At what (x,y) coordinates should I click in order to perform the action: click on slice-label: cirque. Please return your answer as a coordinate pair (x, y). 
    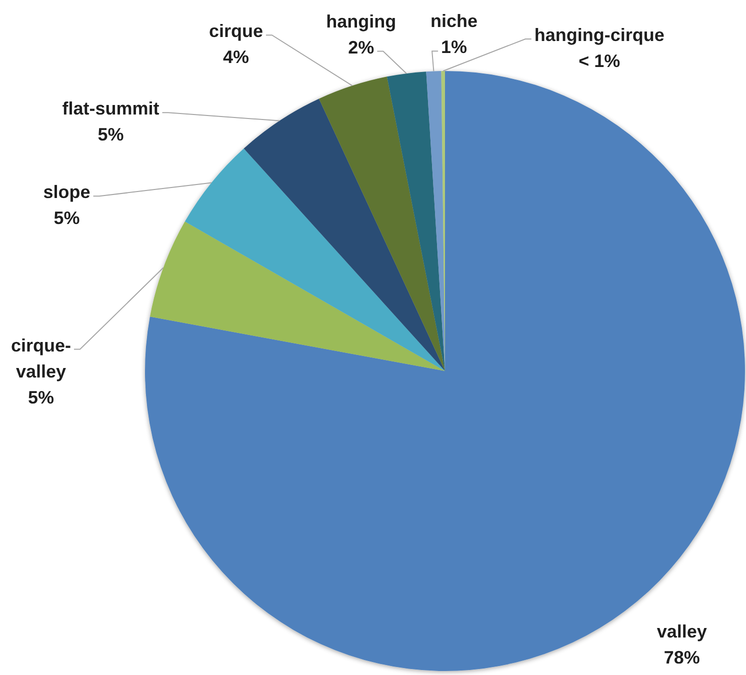
    Looking at the image, I should click on (235, 31).